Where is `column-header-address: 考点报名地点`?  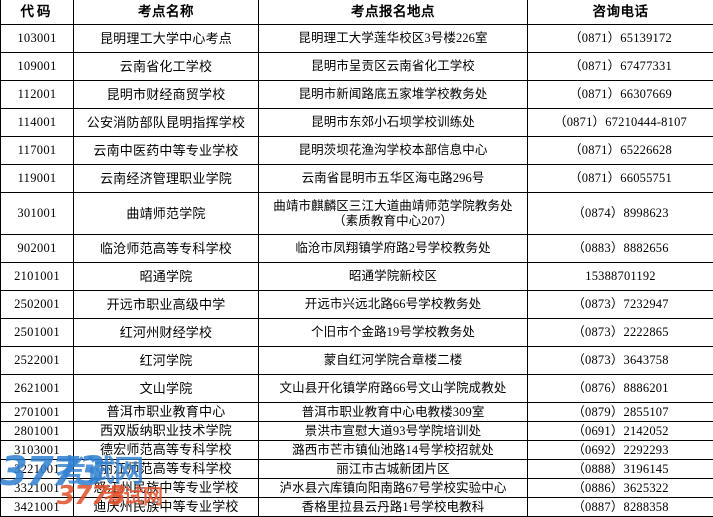
column-header-address: 考点报名地点 is located at coordinates (393, 12).